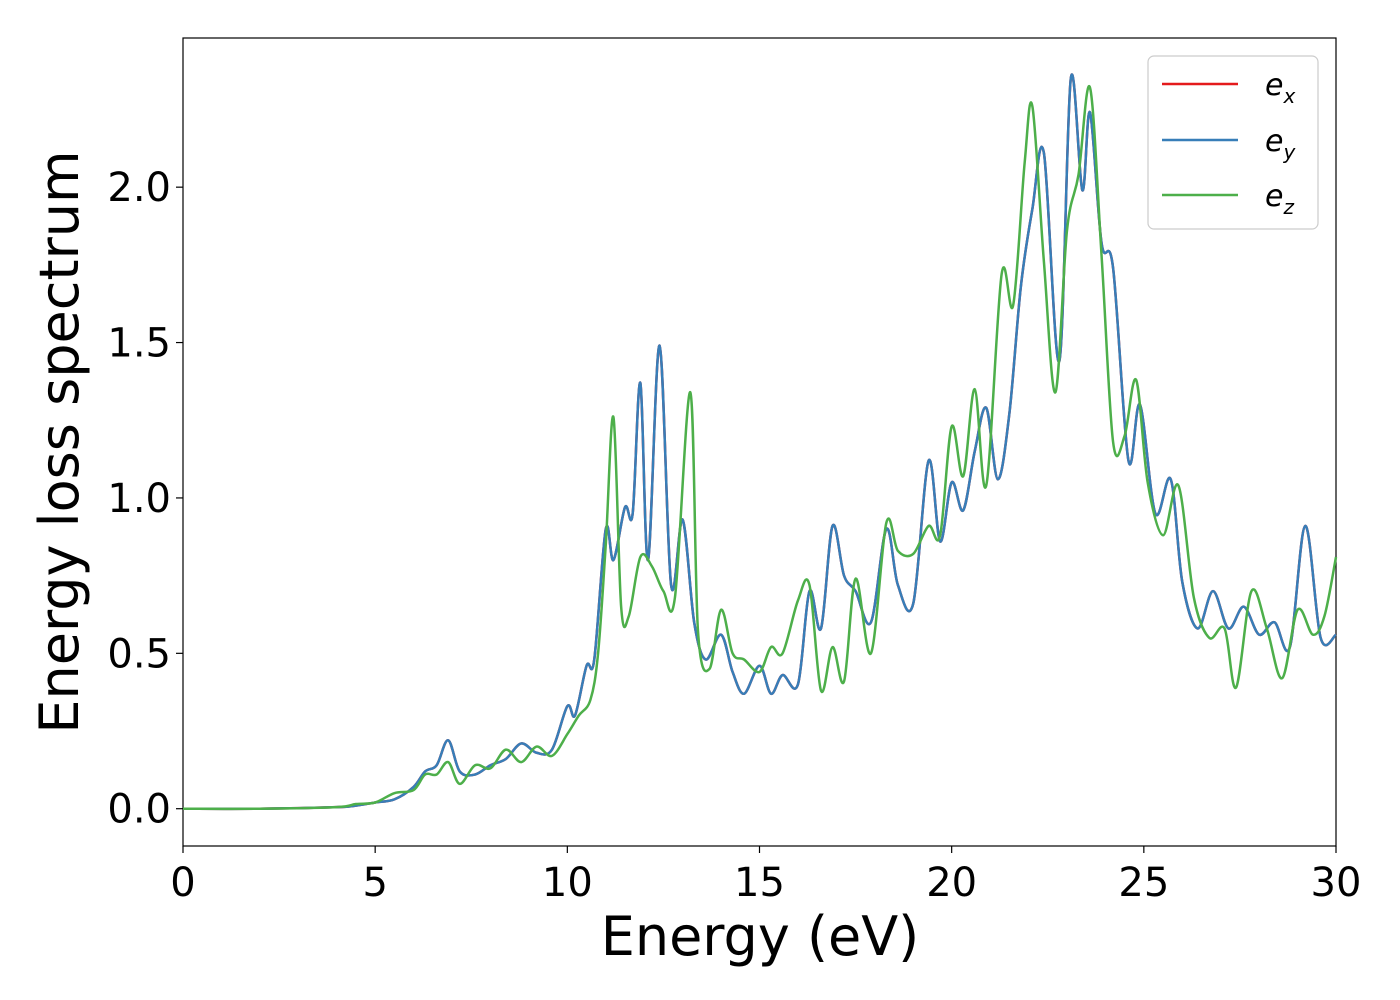  I want to click on x-ticks: 0 5 10 15 20 25 30, so click(765, 876).